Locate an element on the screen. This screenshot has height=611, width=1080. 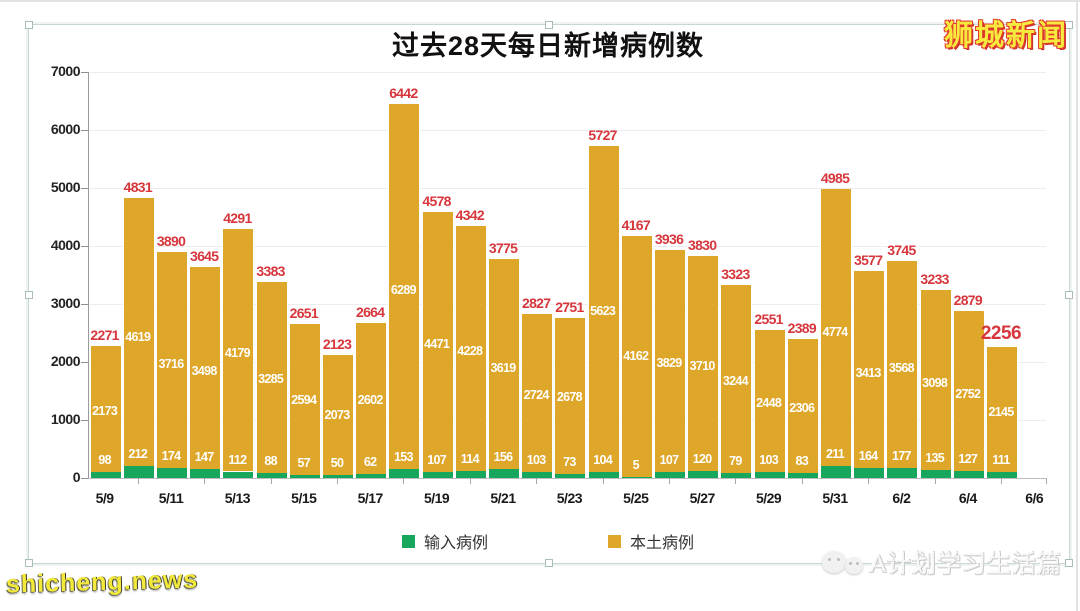
bar-imported-label-16: 5 is located at coordinates (636, 465).